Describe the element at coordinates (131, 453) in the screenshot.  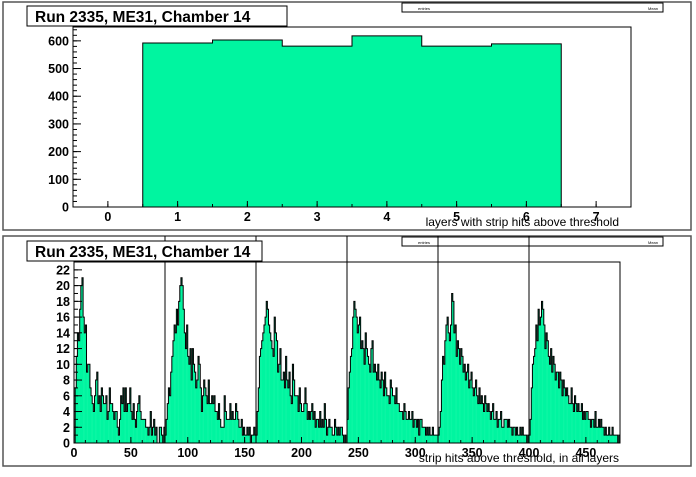
I see `x-tick-label: 50` at that location.